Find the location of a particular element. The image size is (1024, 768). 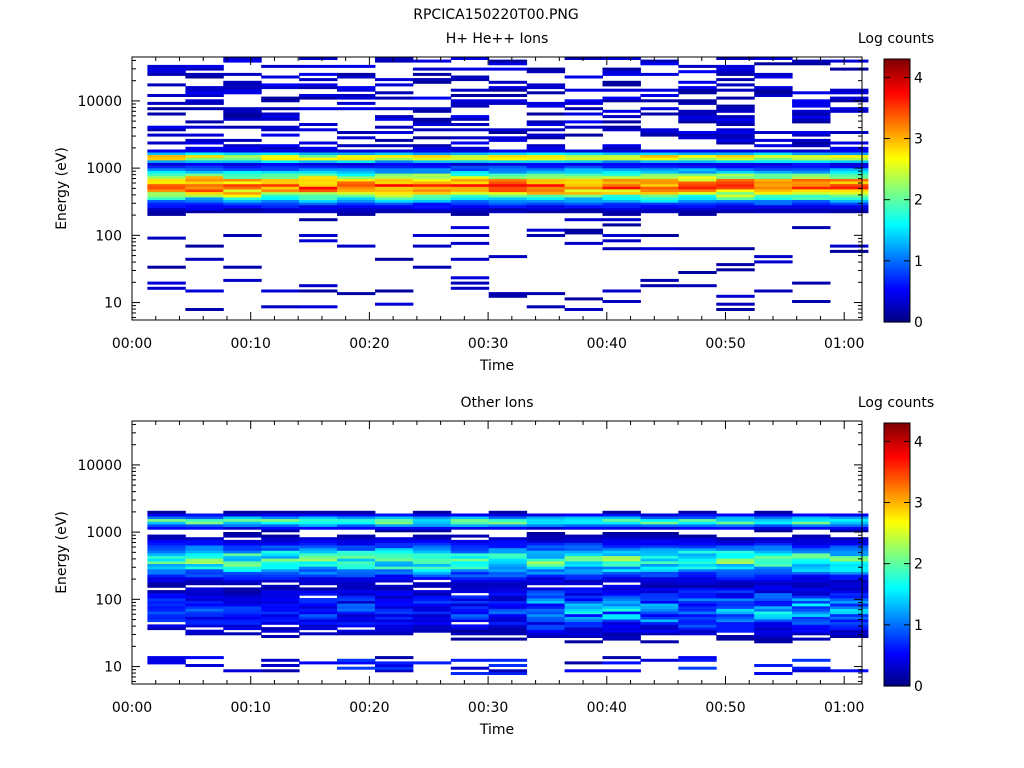

colorbar-tick-label: 4 is located at coordinates (918, 442).